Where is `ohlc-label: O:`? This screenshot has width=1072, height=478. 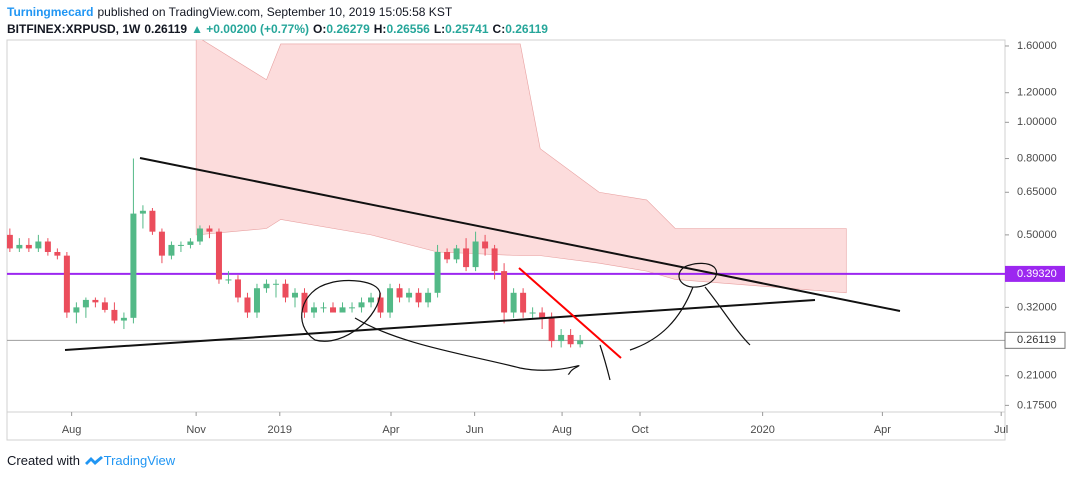 ohlc-label: O: is located at coordinates (320, 29).